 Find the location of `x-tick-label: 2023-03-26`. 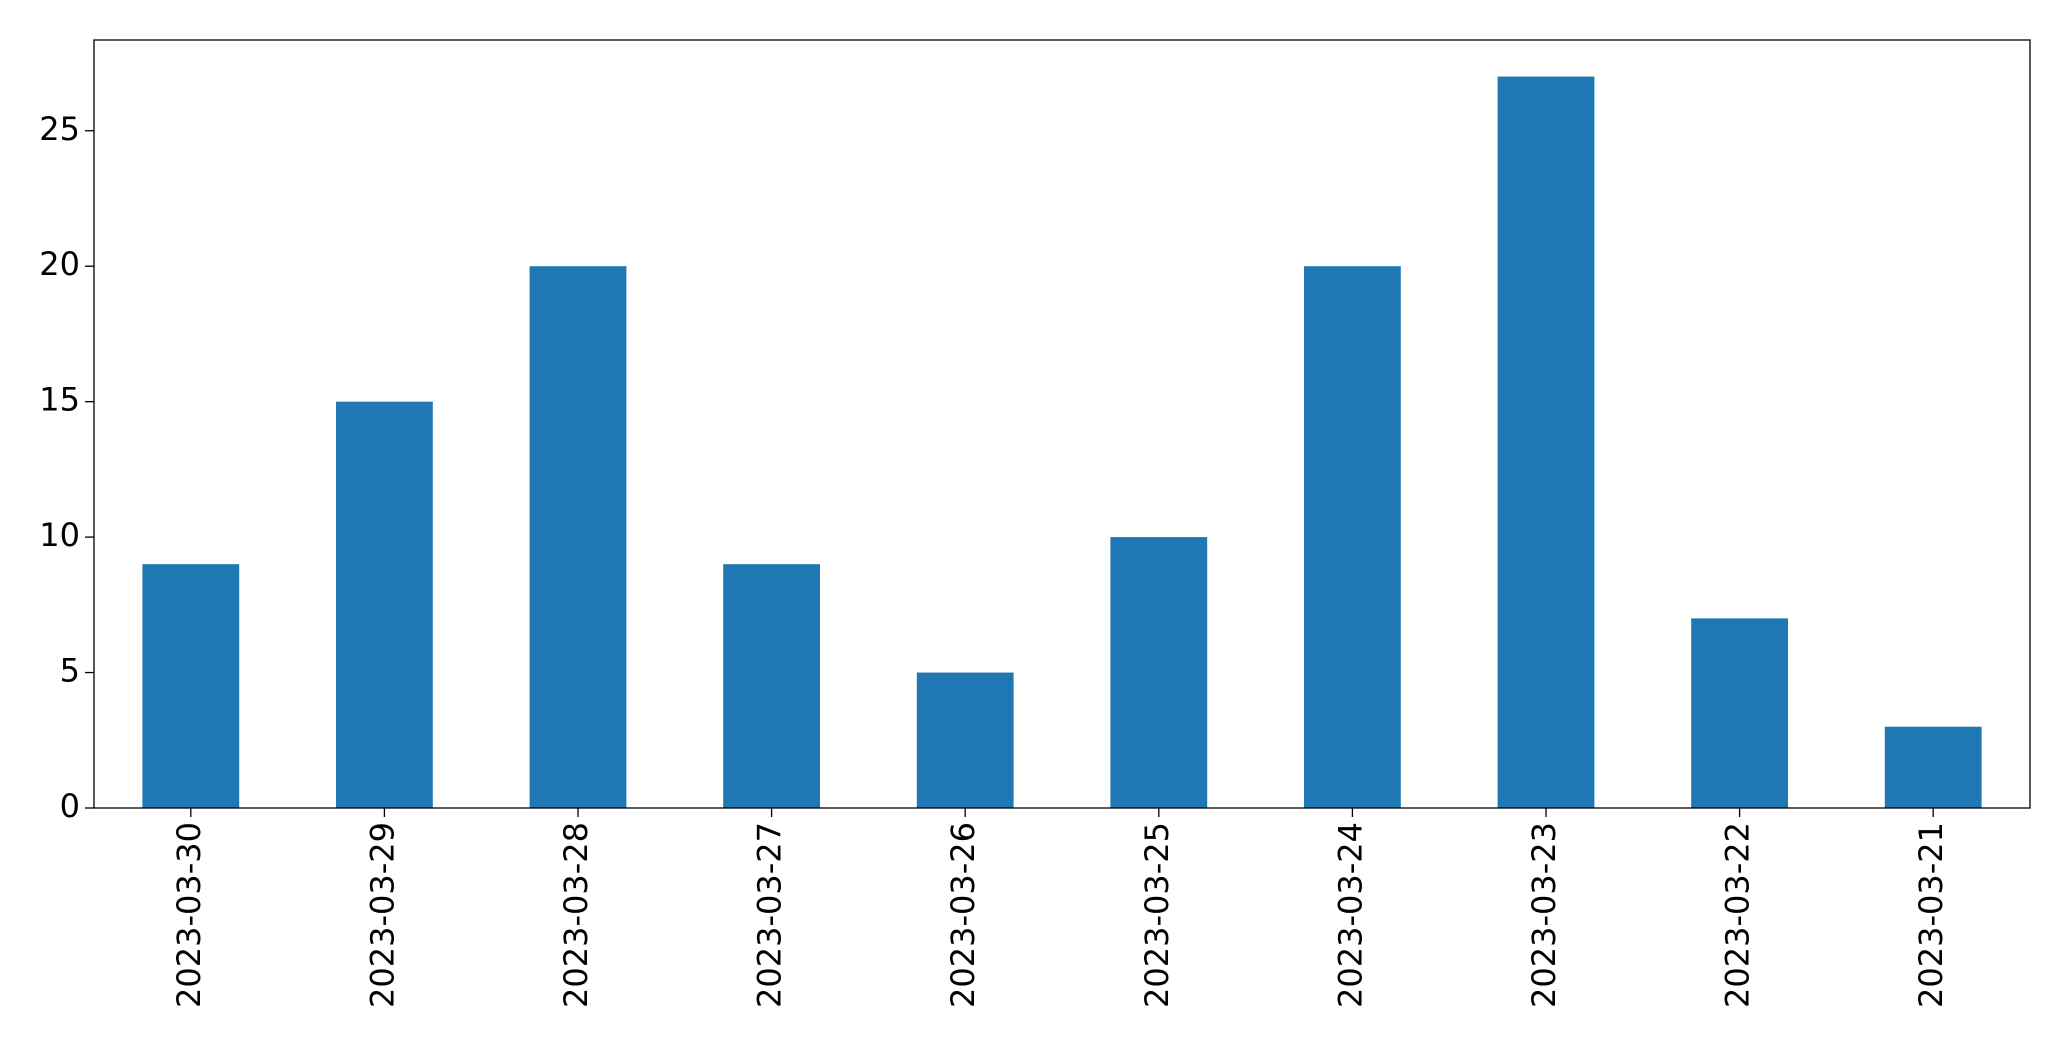

x-tick-label: 2023-03-26 is located at coordinates (963, 915).